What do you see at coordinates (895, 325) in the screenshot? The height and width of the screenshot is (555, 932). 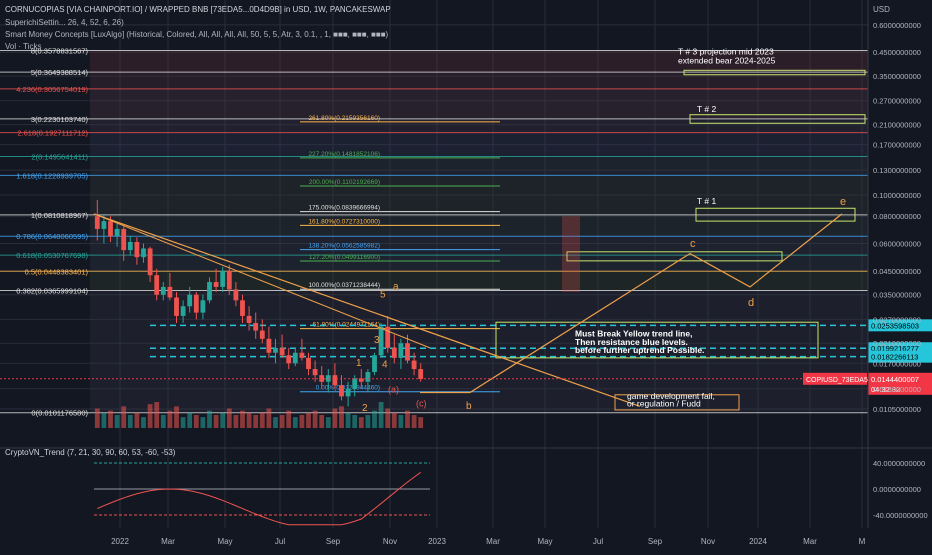 I see `resistance-label-0: 0.0253598503` at bounding box center [895, 325].